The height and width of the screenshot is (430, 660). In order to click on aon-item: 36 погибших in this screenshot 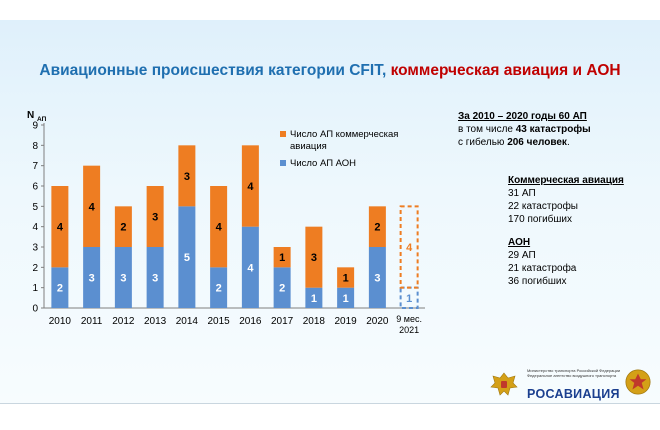, I will do `click(537, 281)`.